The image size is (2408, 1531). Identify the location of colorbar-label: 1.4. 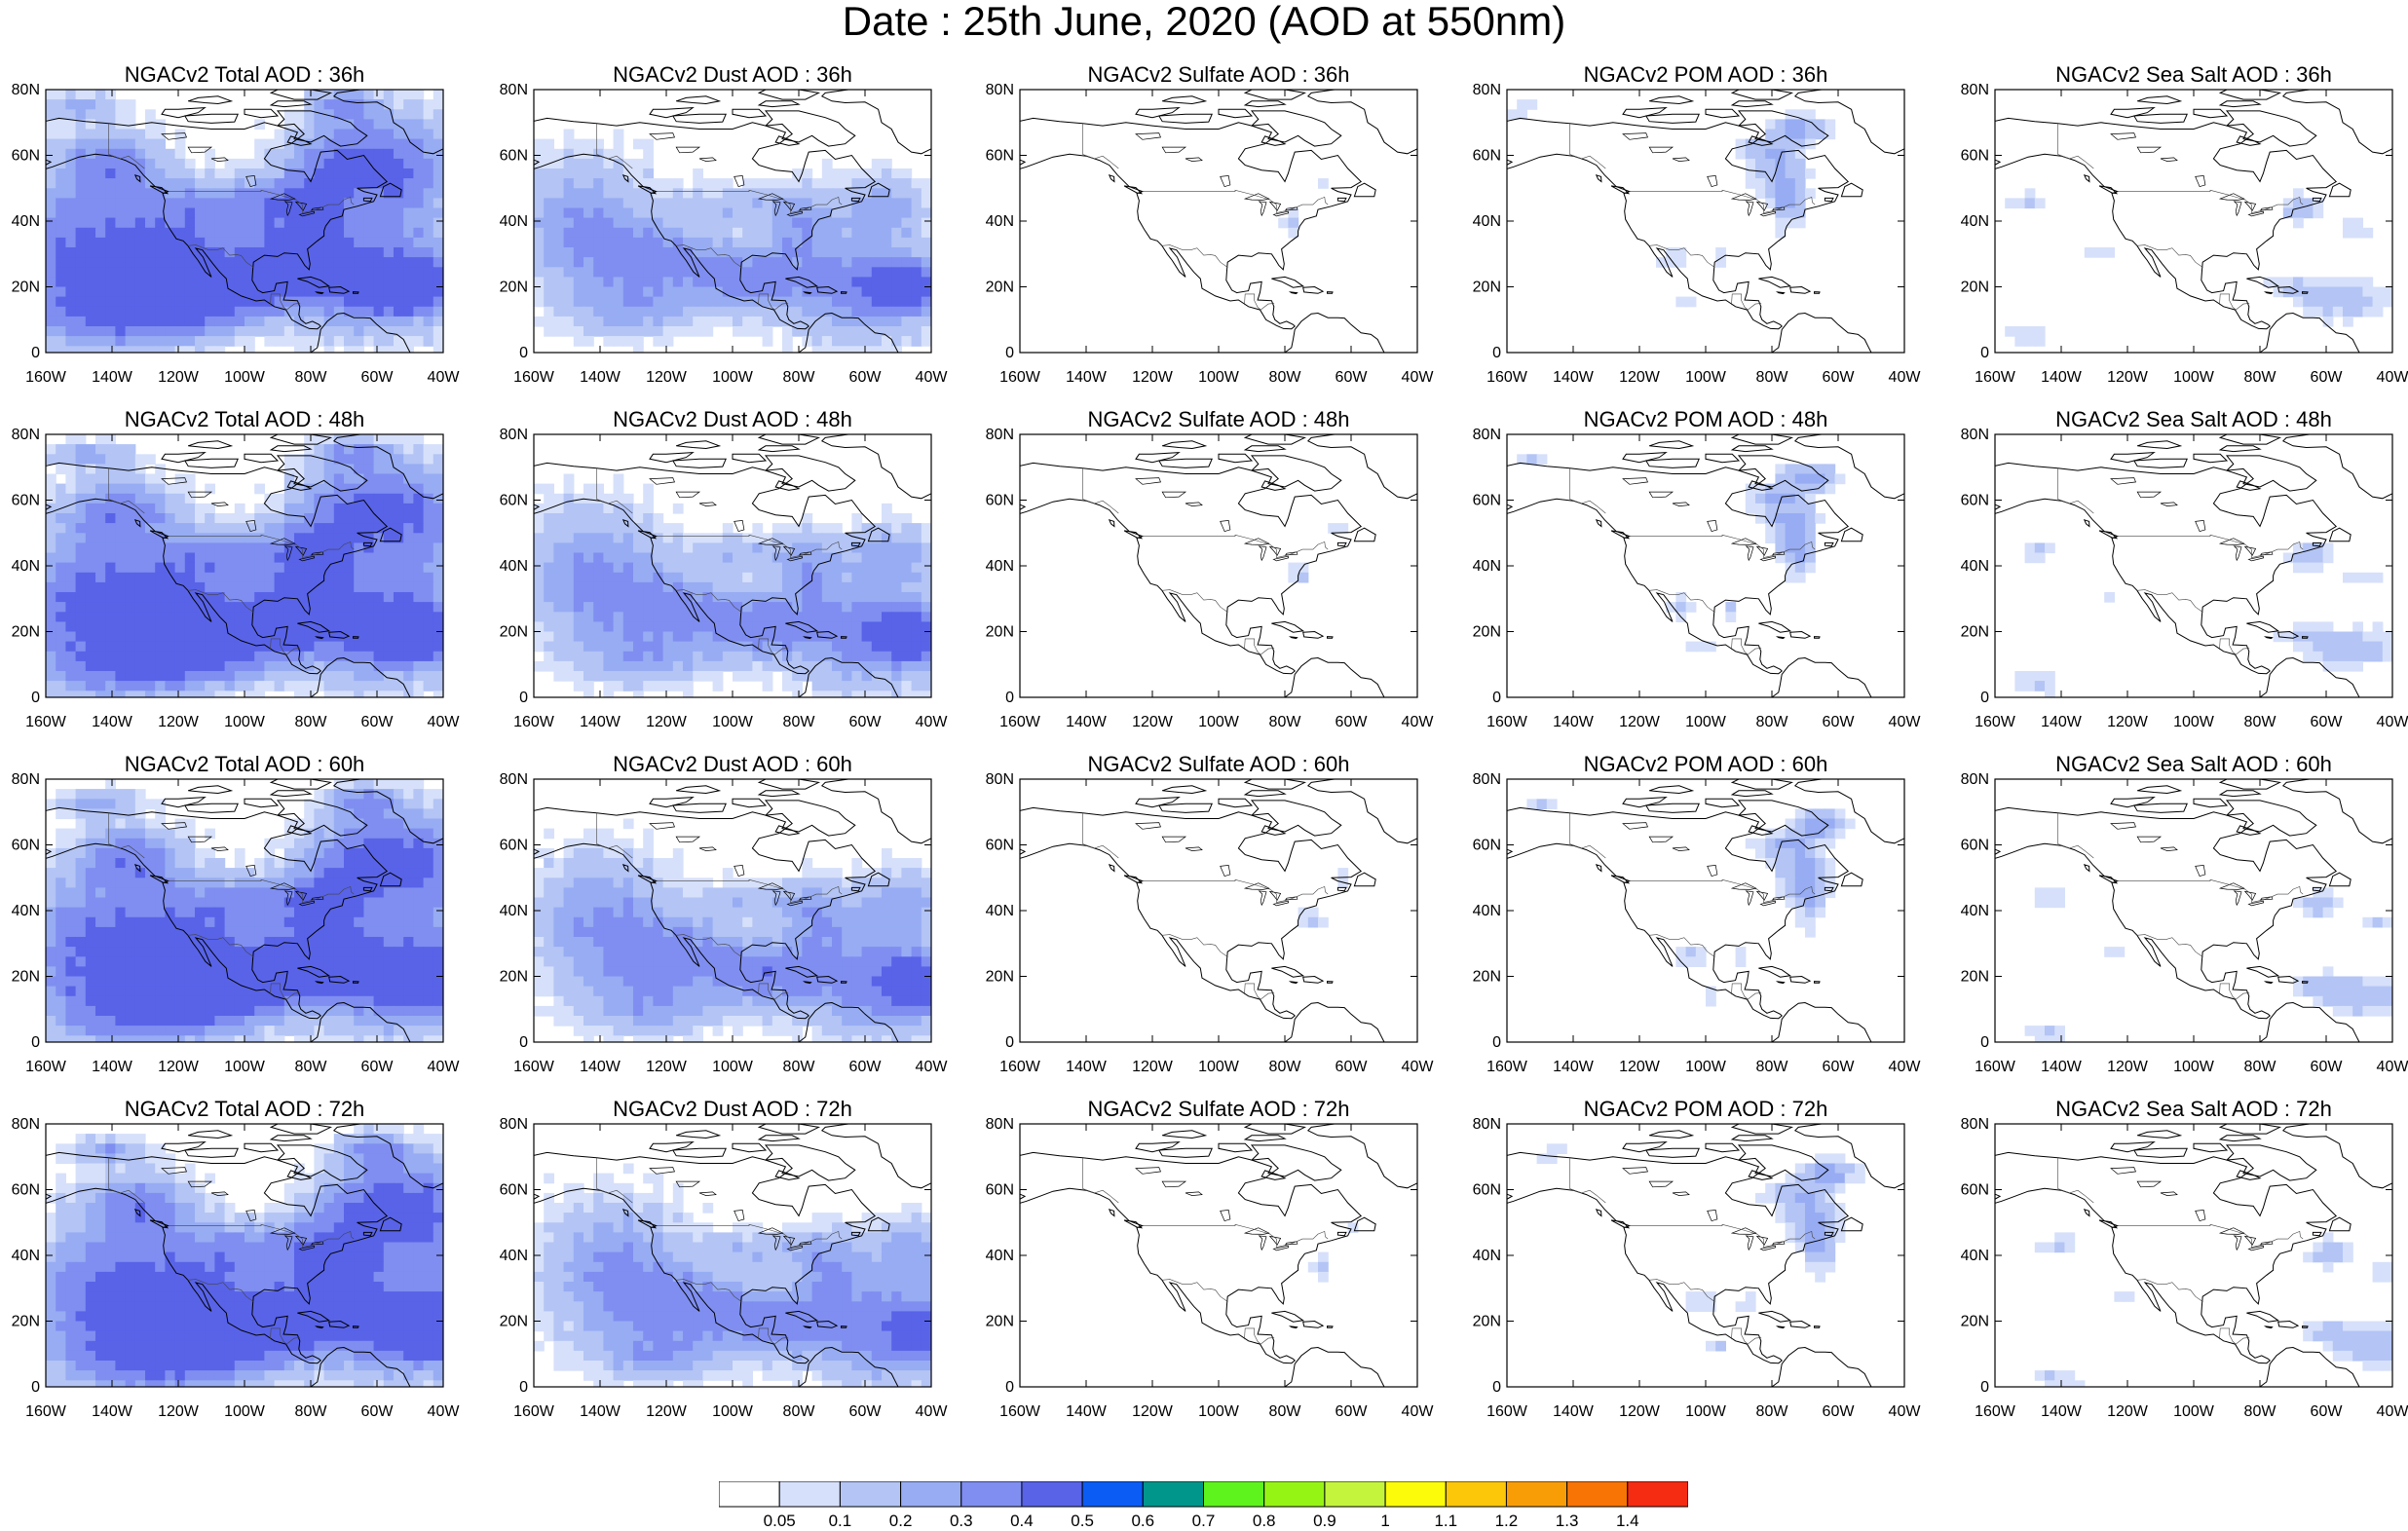
(1627, 1521).